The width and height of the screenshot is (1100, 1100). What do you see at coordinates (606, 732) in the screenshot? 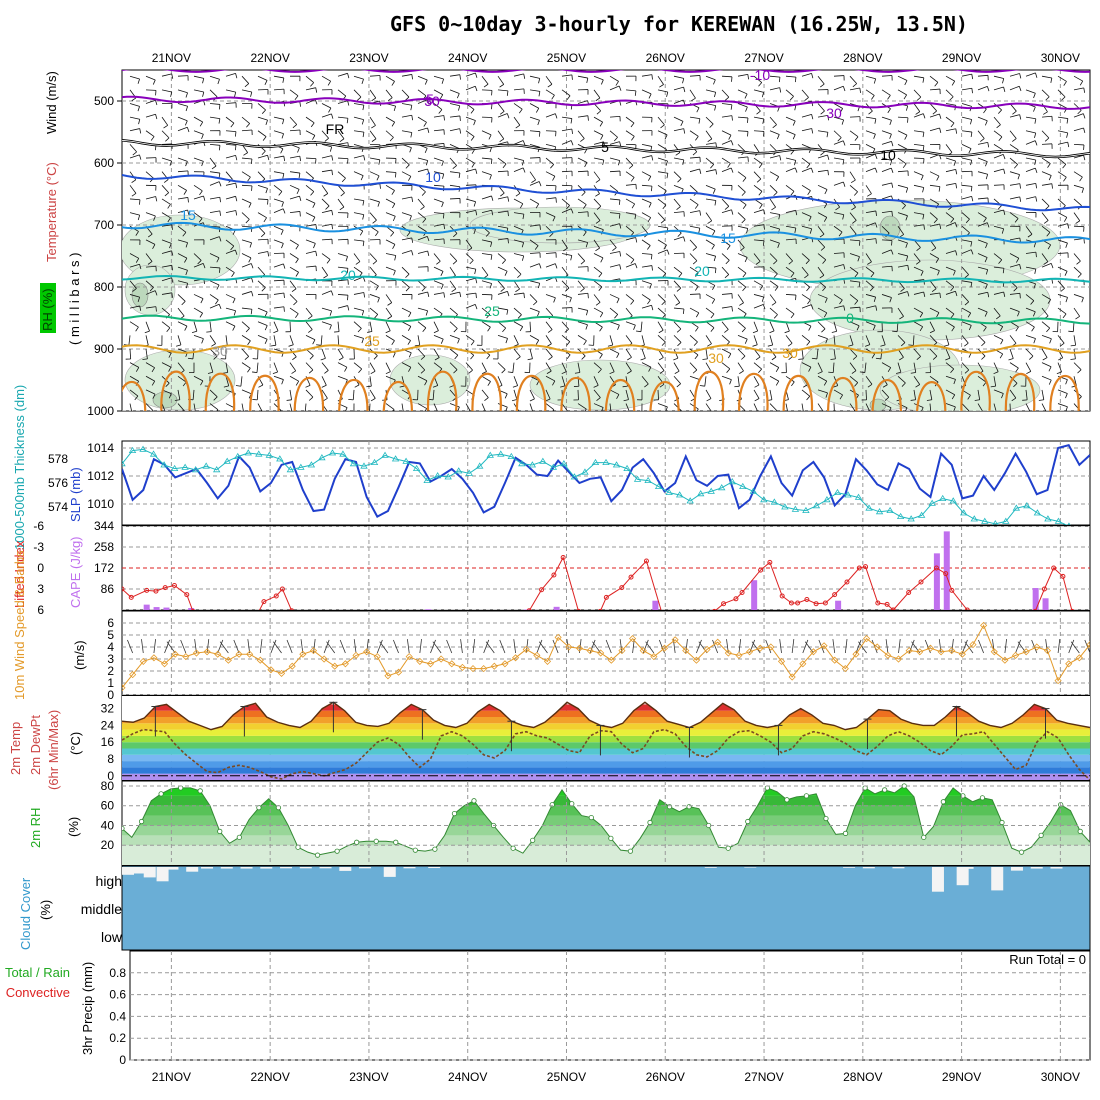
I see `temp-color-band` at bounding box center [606, 732].